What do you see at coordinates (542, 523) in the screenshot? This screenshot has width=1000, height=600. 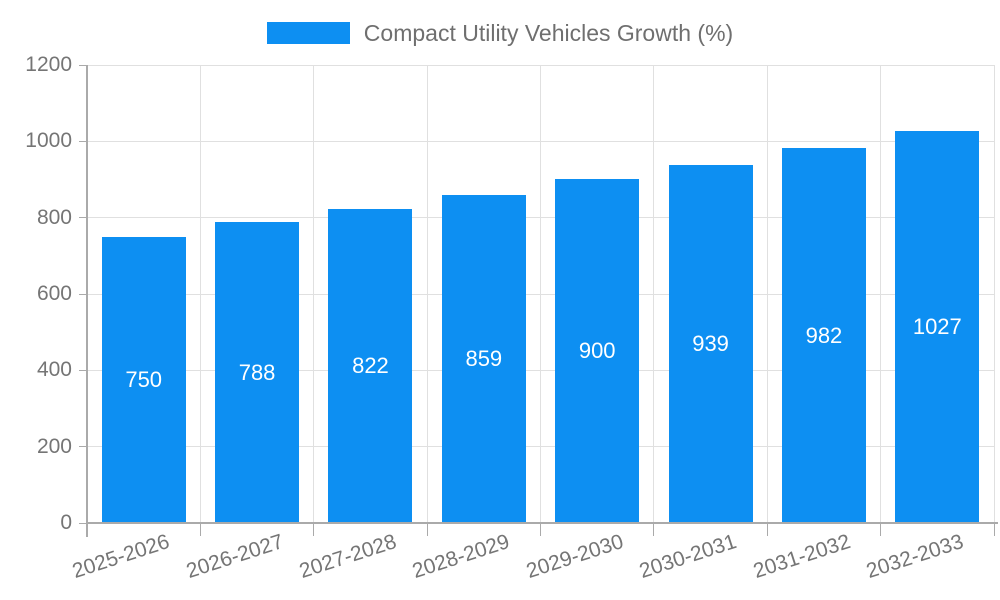 I see `x-axis-line` at bounding box center [542, 523].